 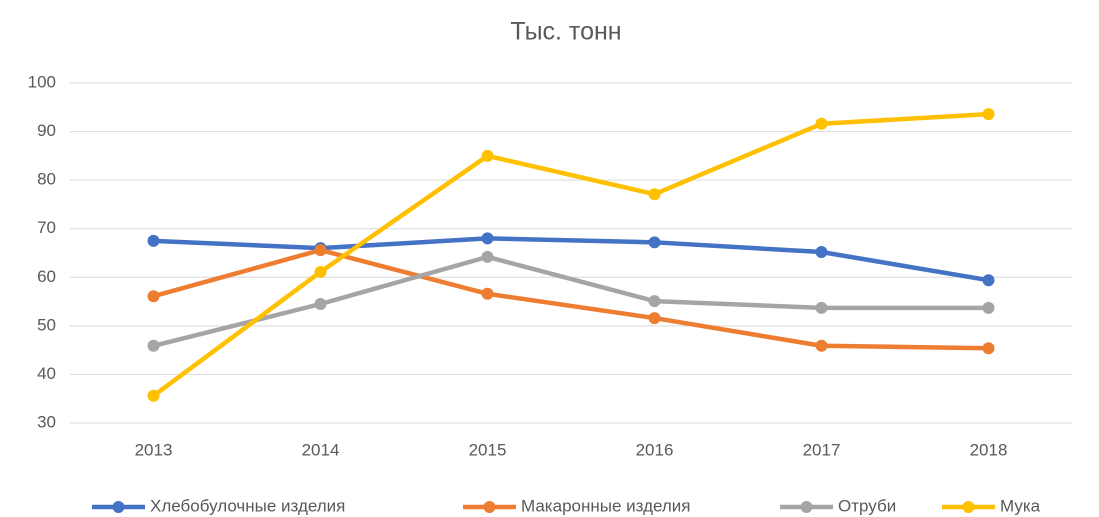 What do you see at coordinates (46, 179) in the screenshot?
I see `y-tick-label: 80` at bounding box center [46, 179].